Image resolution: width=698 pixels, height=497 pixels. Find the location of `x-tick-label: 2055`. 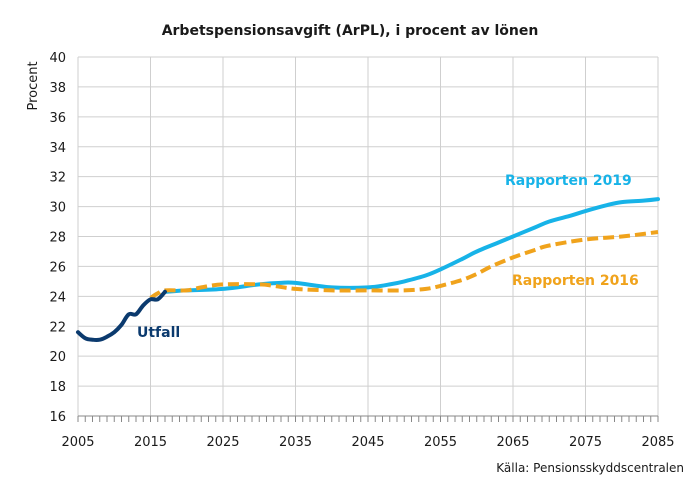

x-tick-label: 2055 is located at coordinates (440, 442).